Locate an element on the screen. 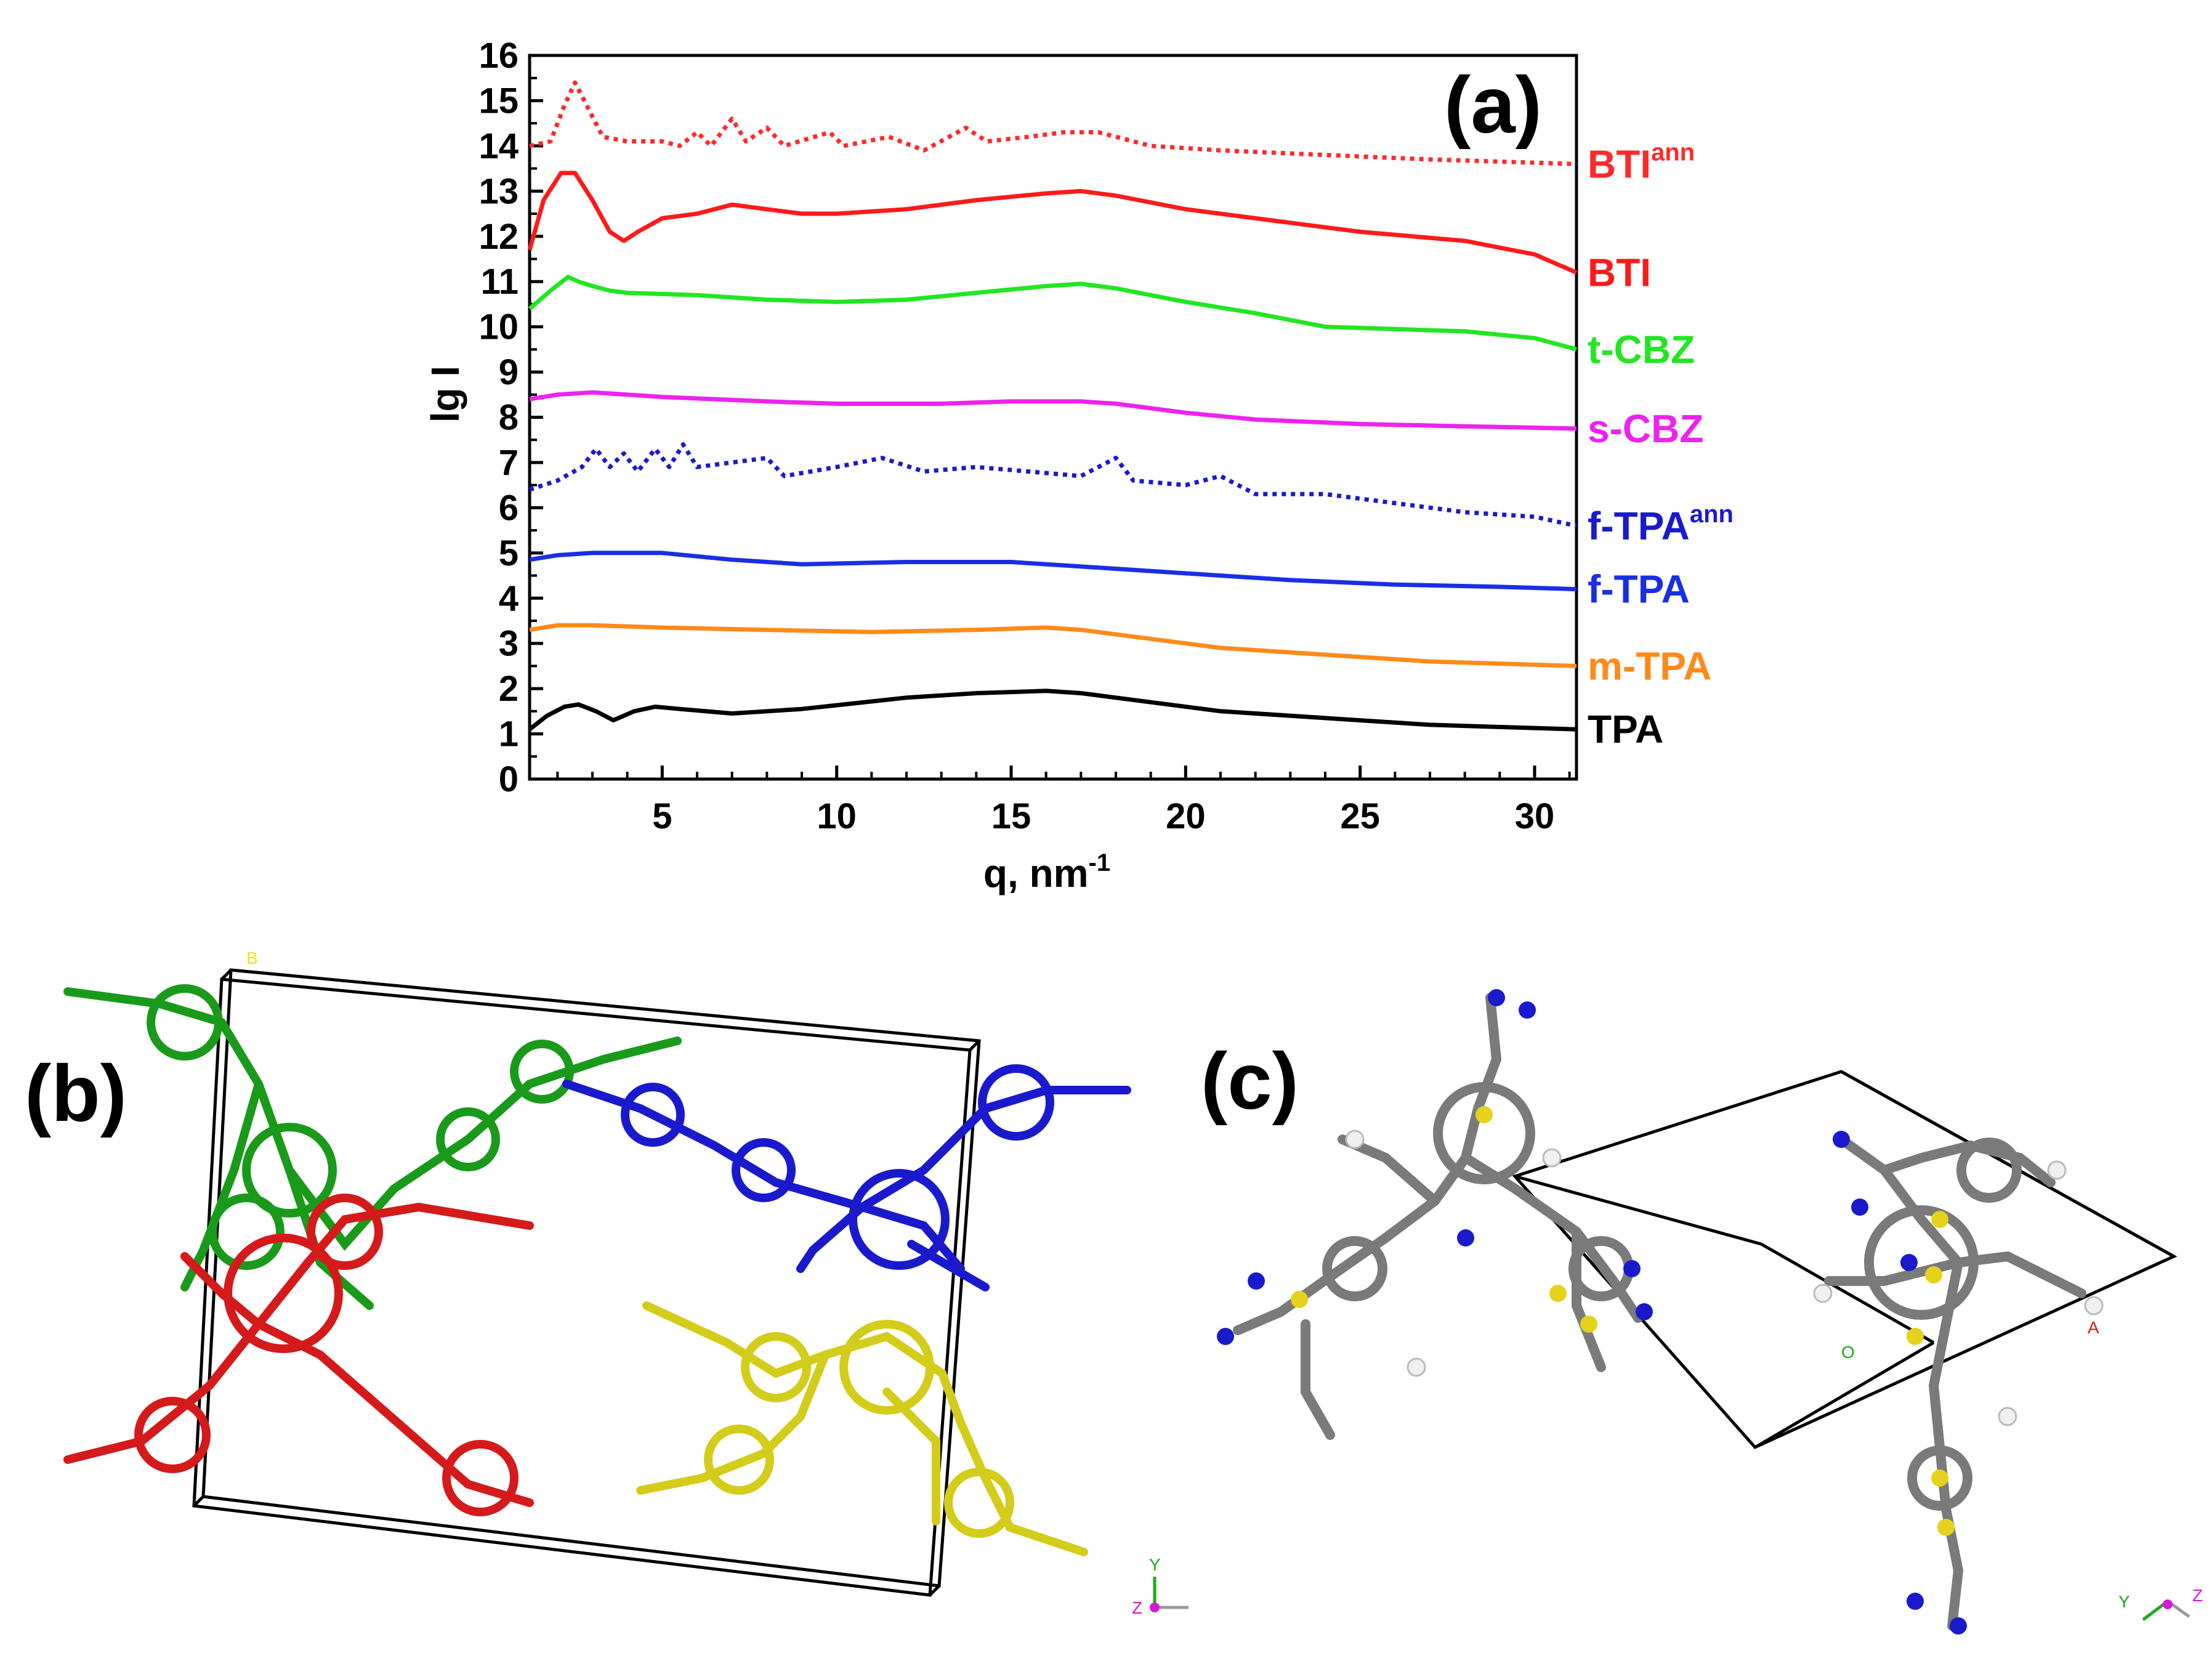 This screenshot has height=1653, width=2212. molecule-yellow is located at coordinates (862, 1429).